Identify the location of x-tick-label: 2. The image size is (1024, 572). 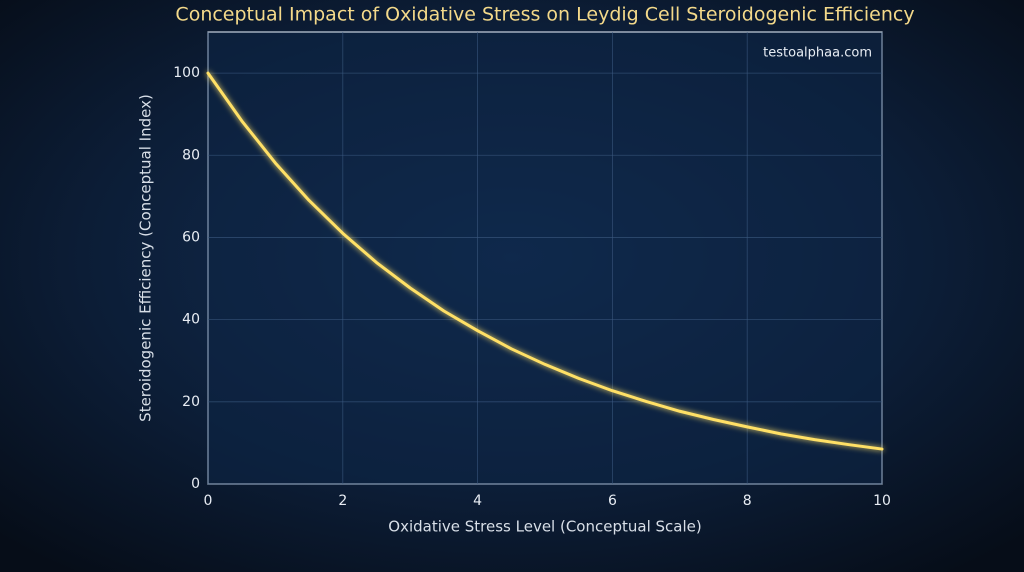
(342, 501).